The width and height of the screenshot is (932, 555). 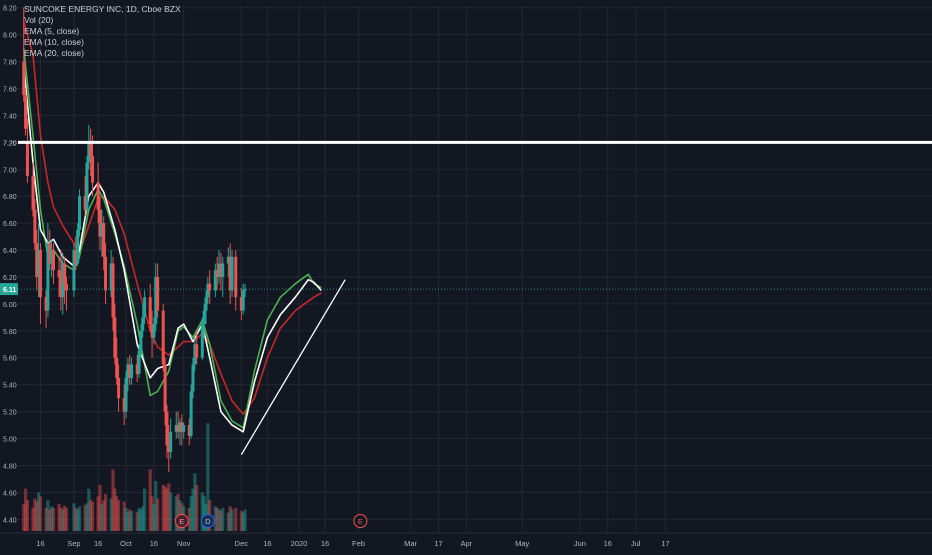 I want to click on legend-ema20: EMA (20, close), so click(x=54, y=53).